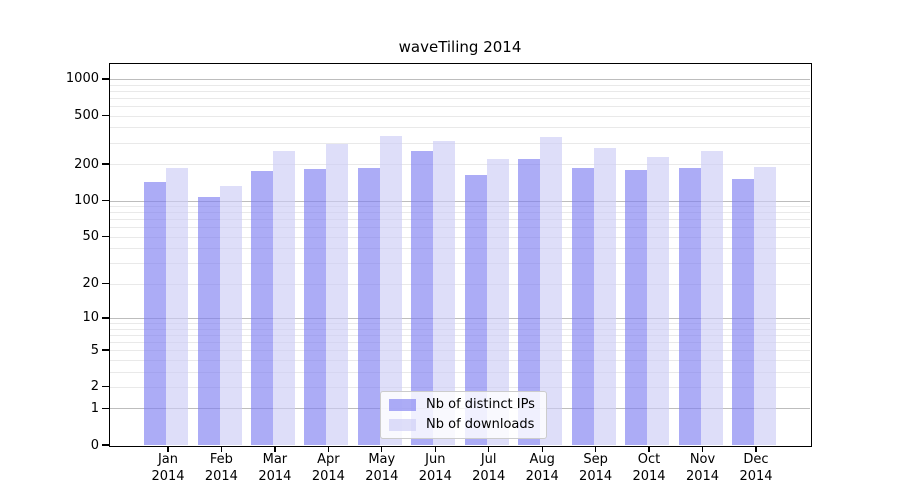 This screenshot has width=900, height=500. I want to click on legend-swatch-ips, so click(402, 404).